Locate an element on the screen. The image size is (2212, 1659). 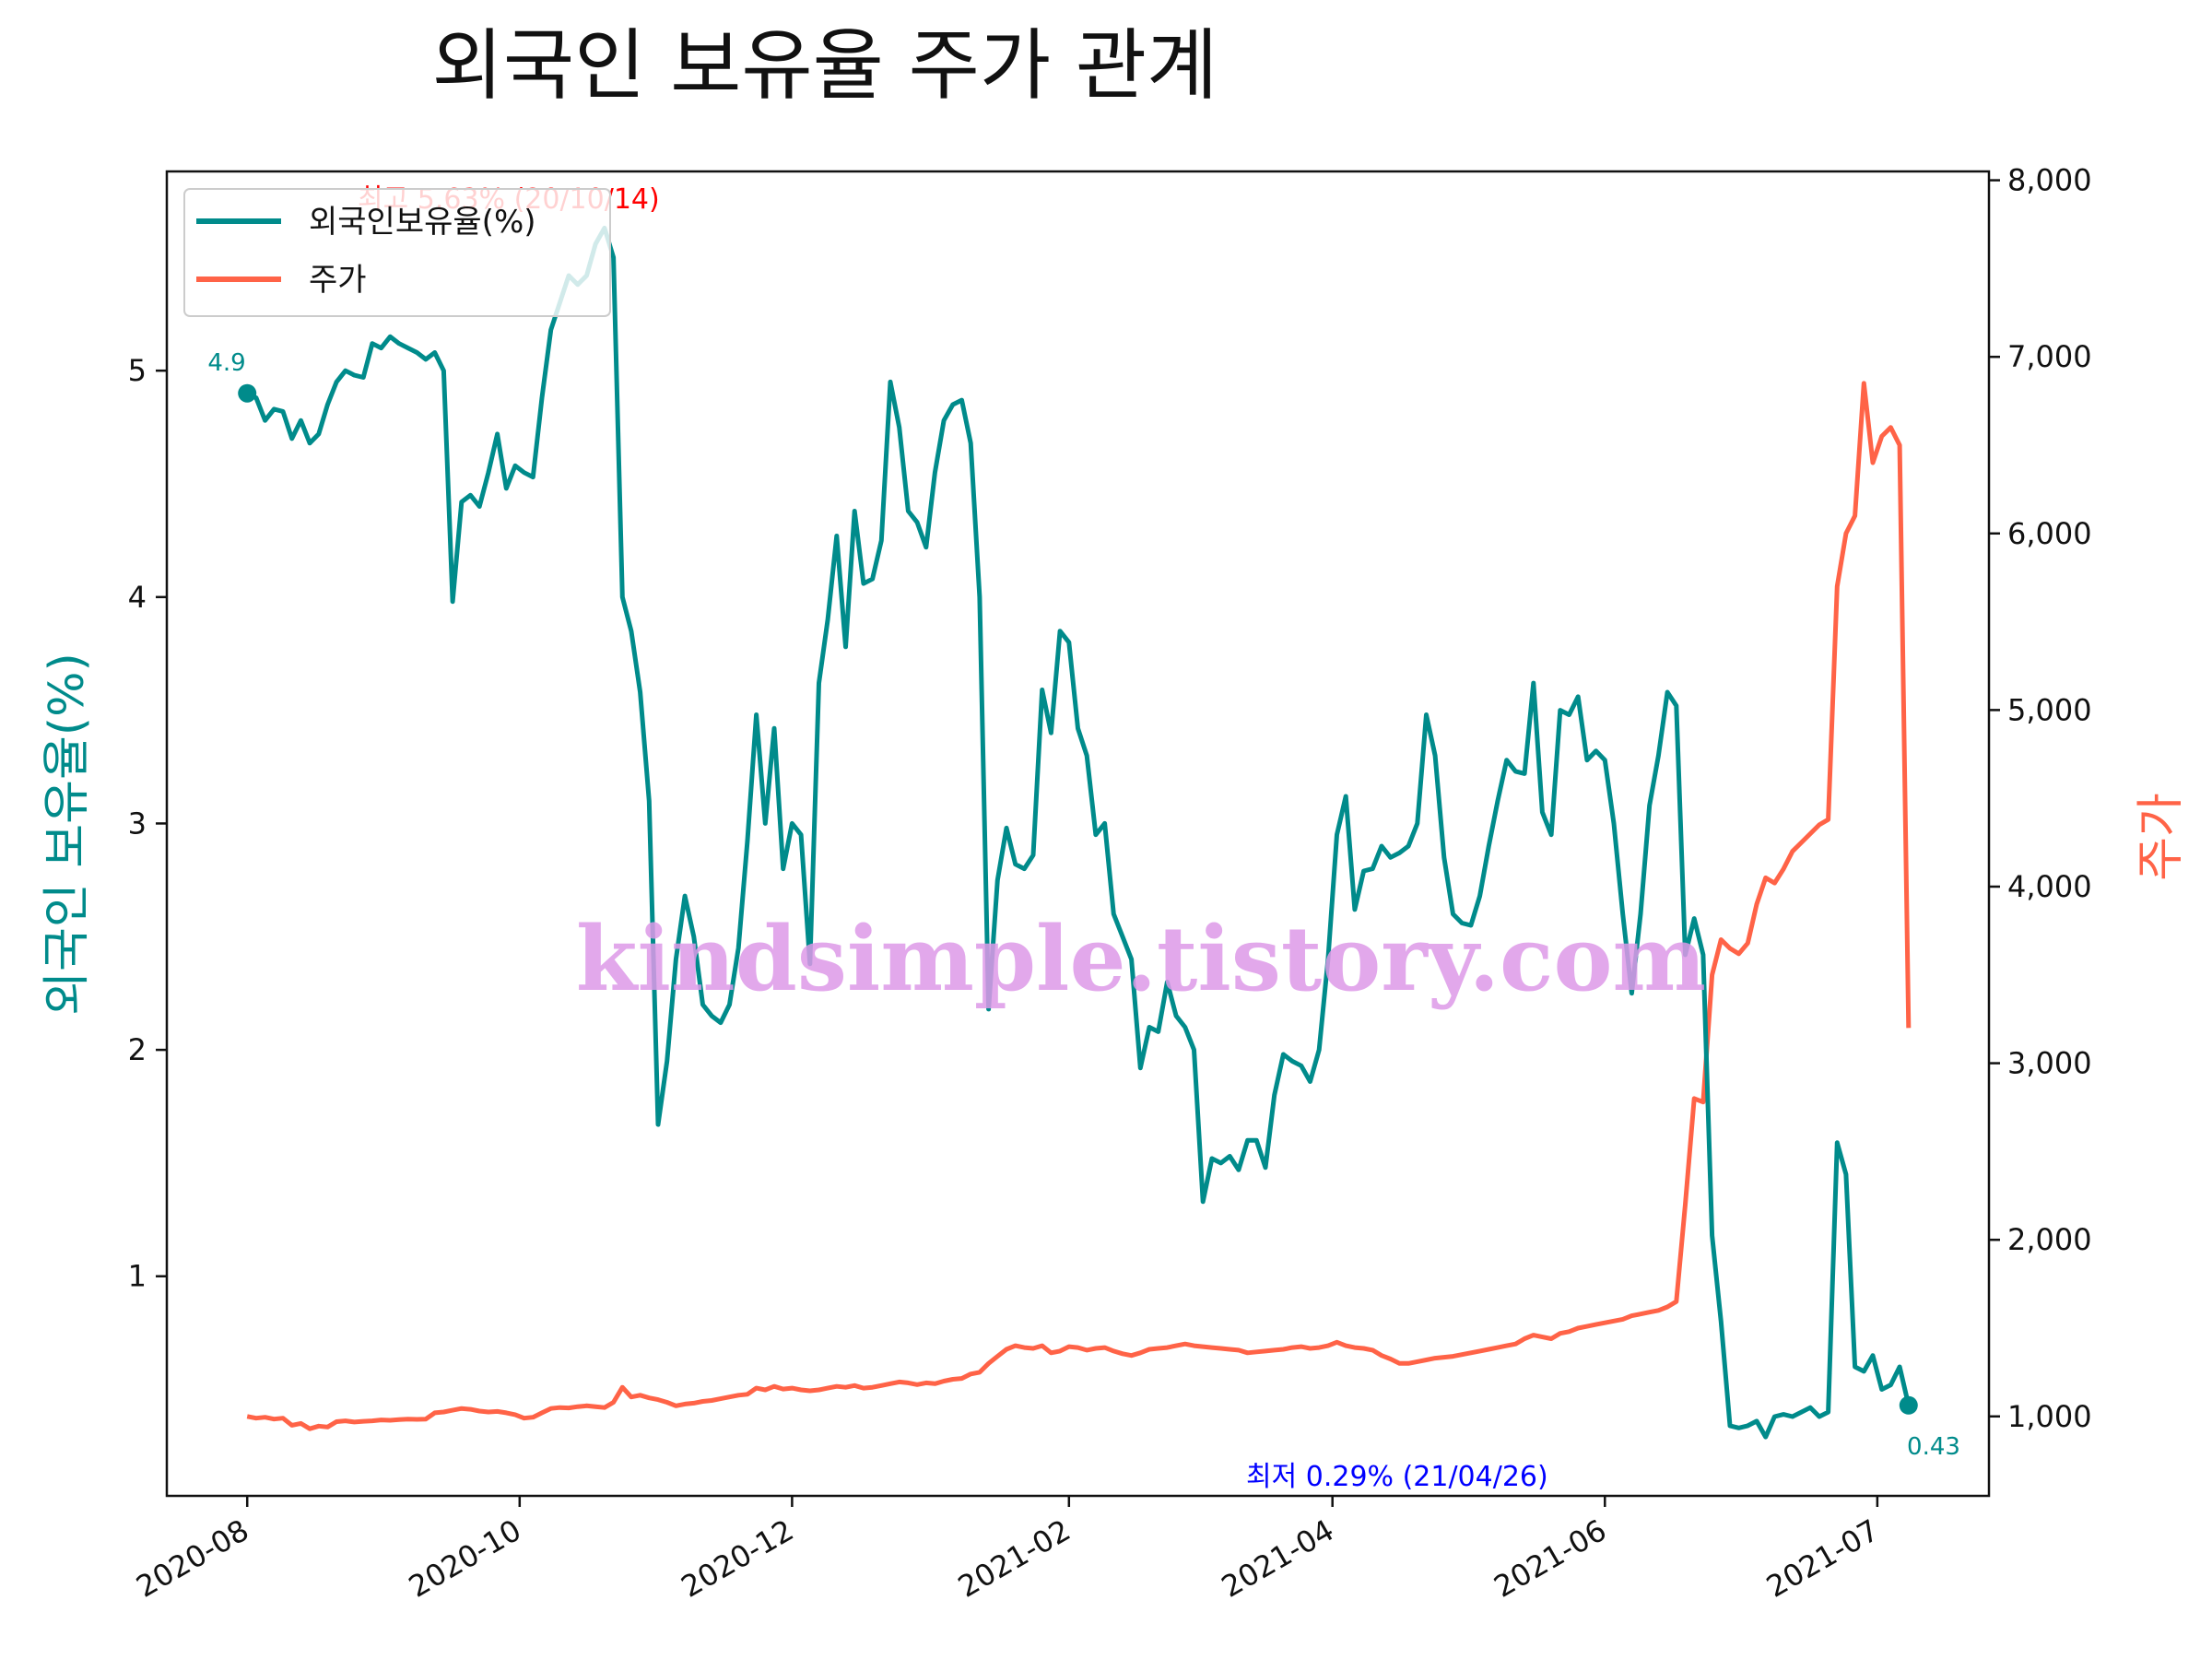
x-tick-label: 2020-08 is located at coordinates (192, 1558).